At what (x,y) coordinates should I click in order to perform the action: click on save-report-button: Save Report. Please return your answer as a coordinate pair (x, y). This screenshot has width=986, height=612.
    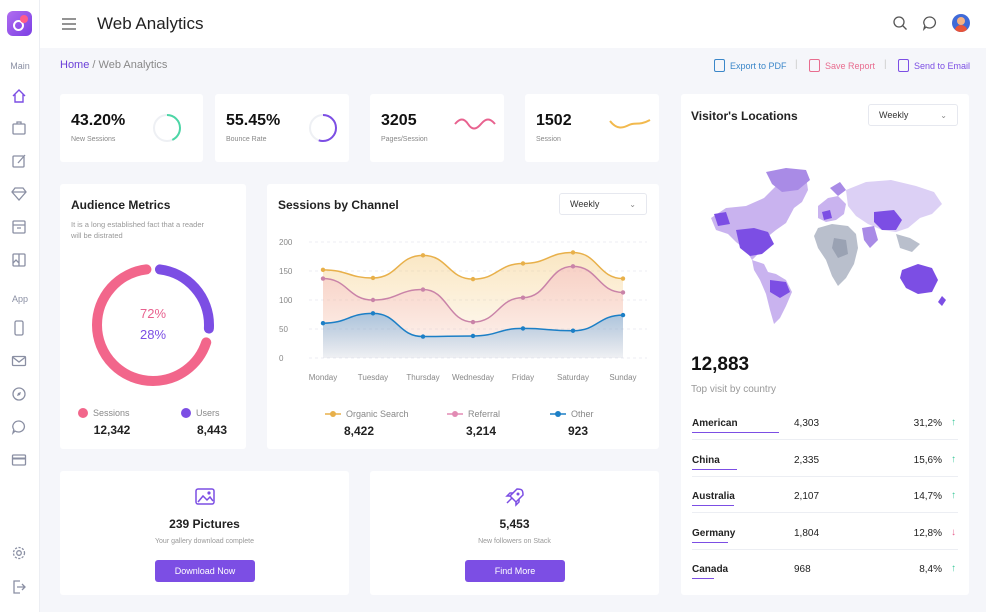
    Looking at the image, I should click on (842, 65).